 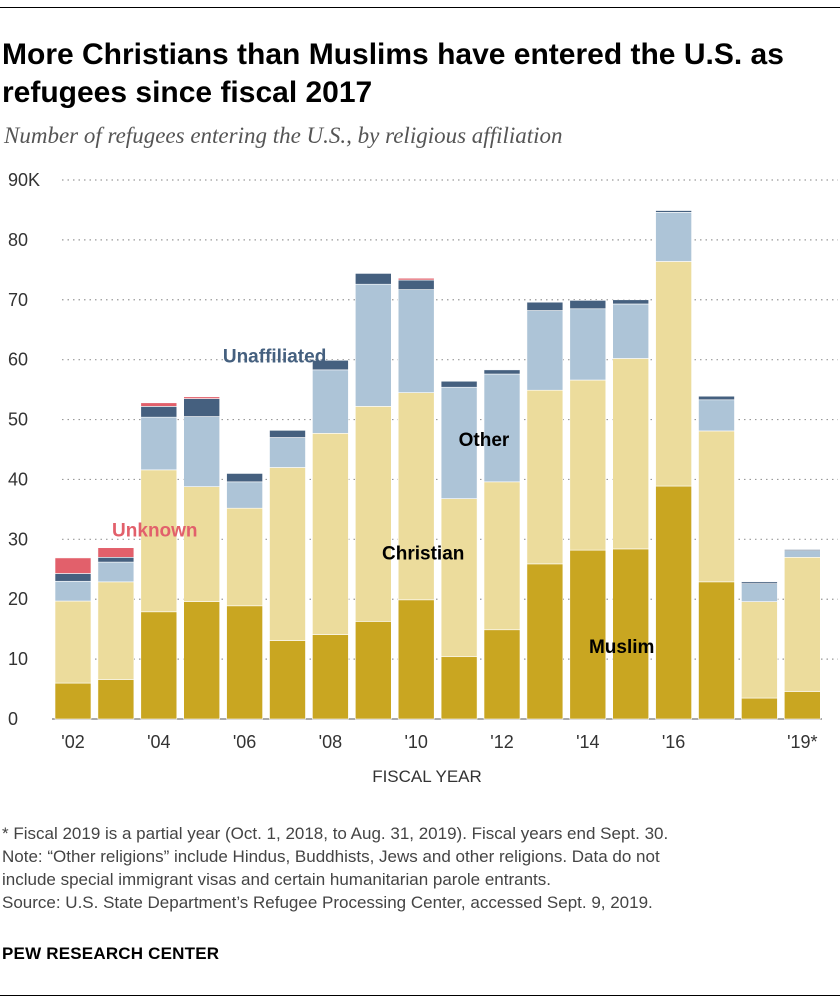 I want to click on x-tick-label: '08, so click(x=330, y=742).